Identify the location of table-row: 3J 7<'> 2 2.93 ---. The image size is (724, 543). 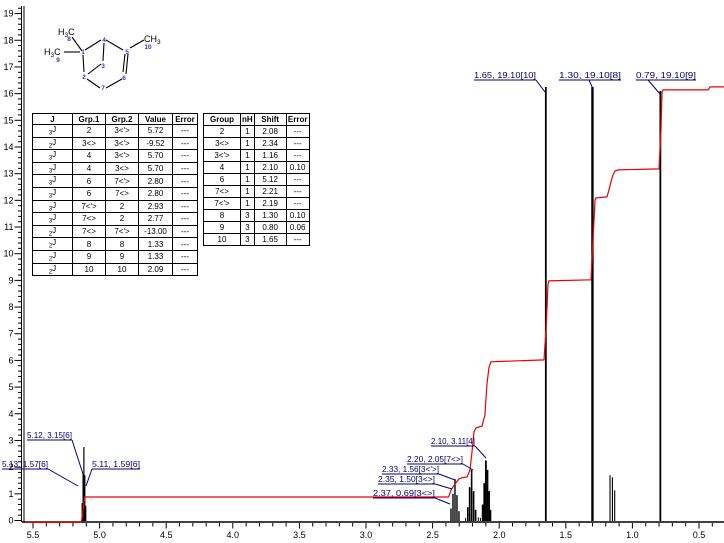
(115, 206).